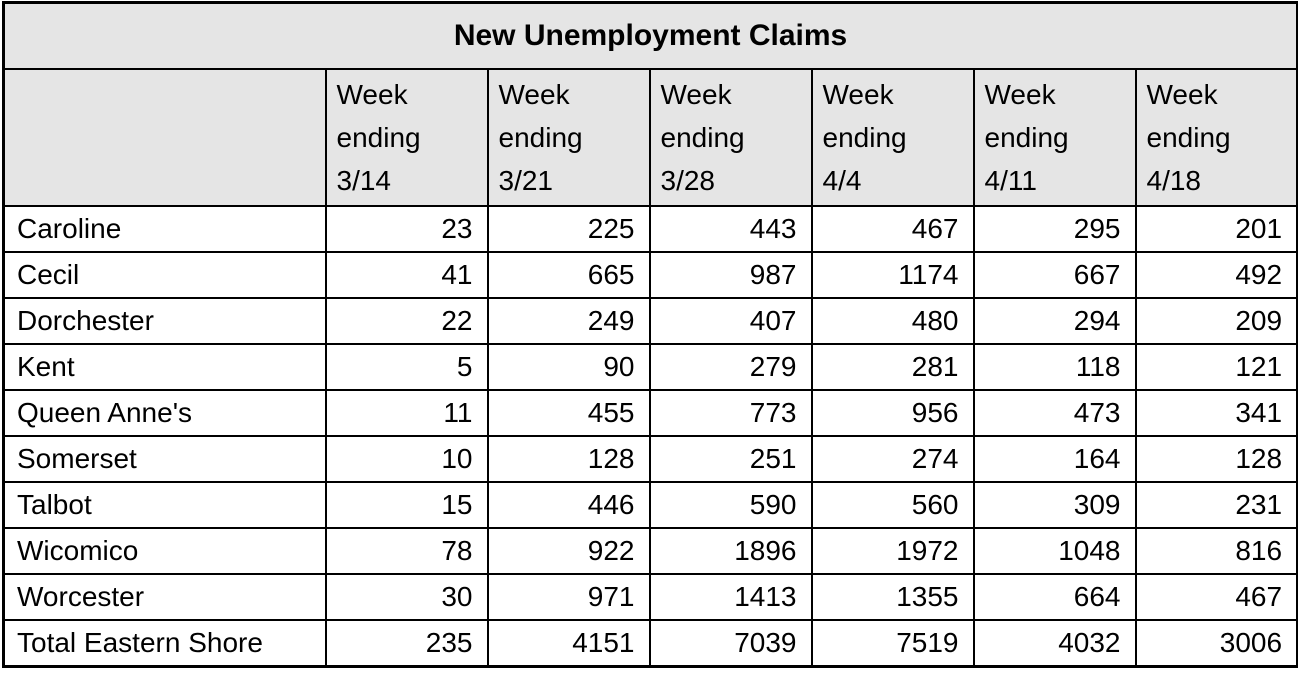 This screenshot has height=683, width=1298. I want to click on value-cell: 30, so click(406, 597).